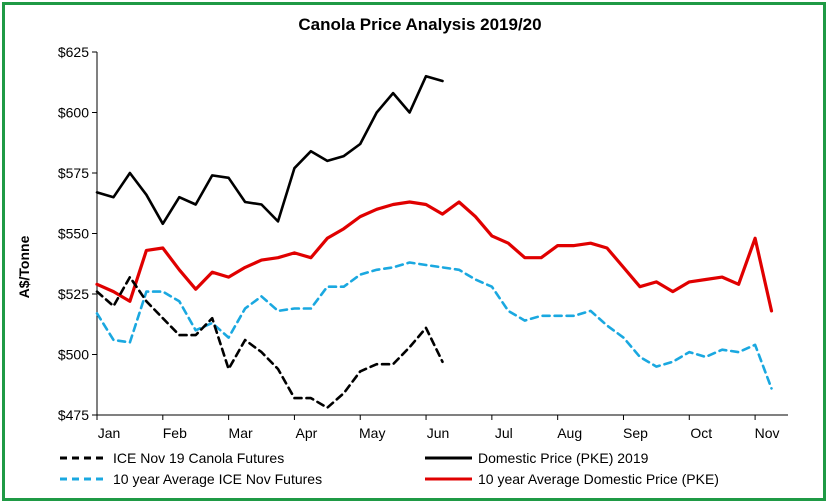 The width and height of the screenshot is (826, 503). Describe the element at coordinates (635, 433) in the screenshot. I see `x-tick-label: Sep` at that location.